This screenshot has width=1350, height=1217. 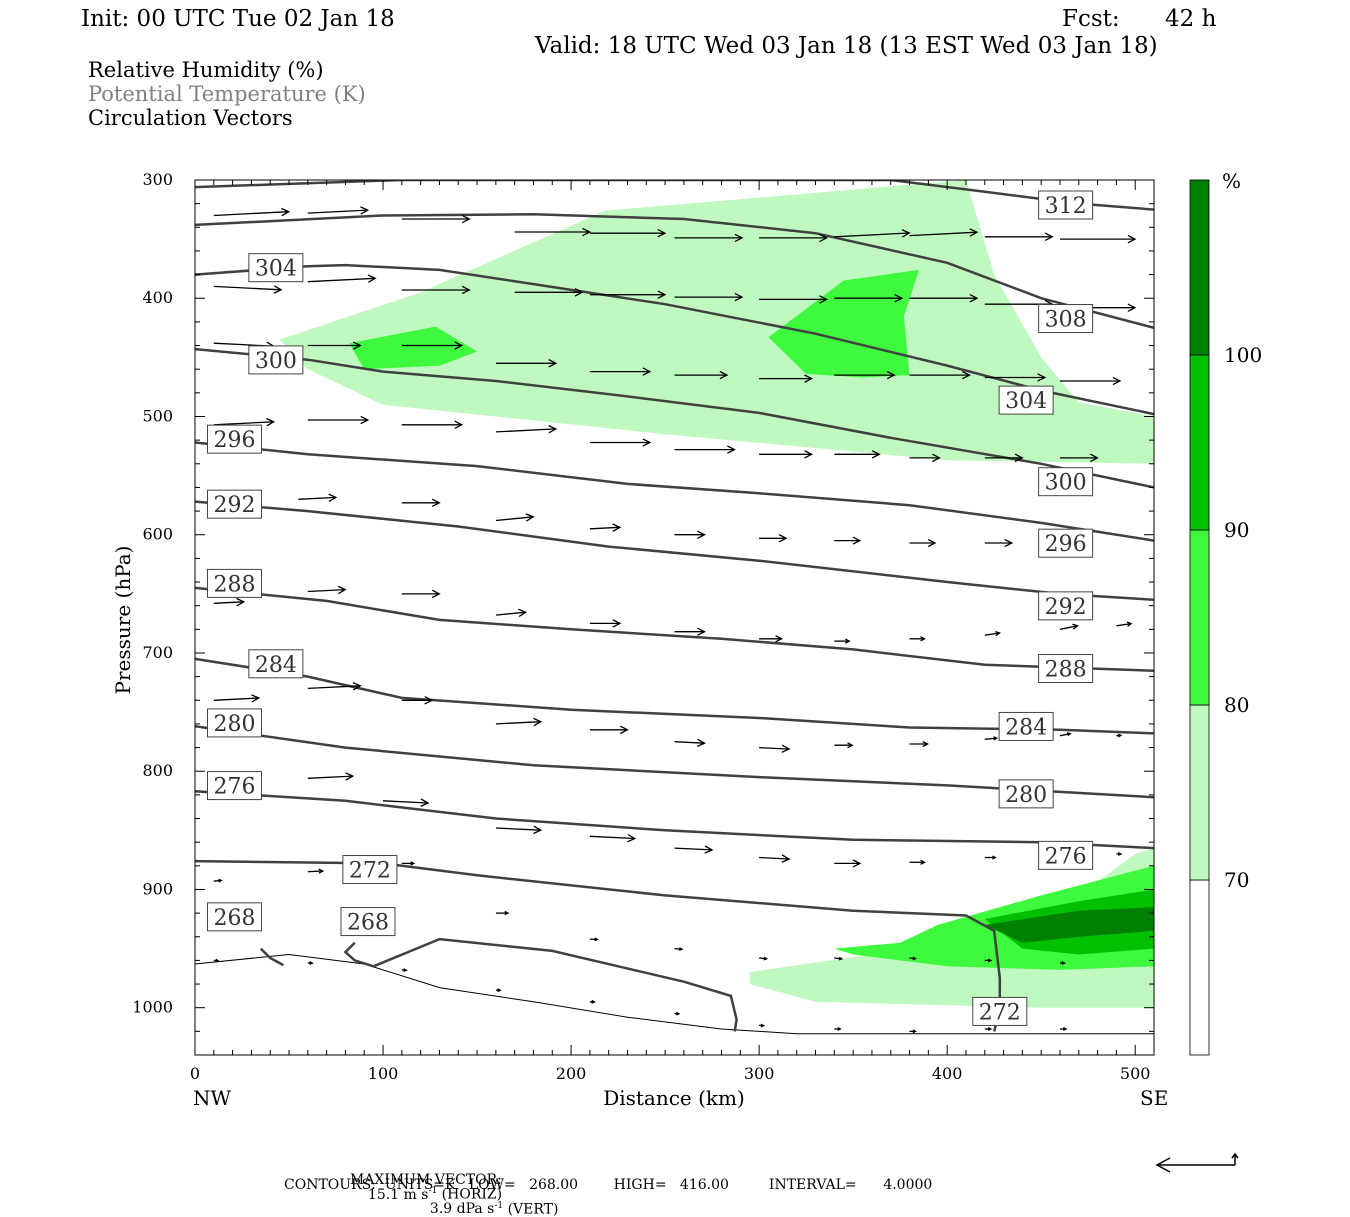 What do you see at coordinates (1066, 205) in the screenshot?
I see `theta-label-312-0: 312` at bounding box center [1066, 205].